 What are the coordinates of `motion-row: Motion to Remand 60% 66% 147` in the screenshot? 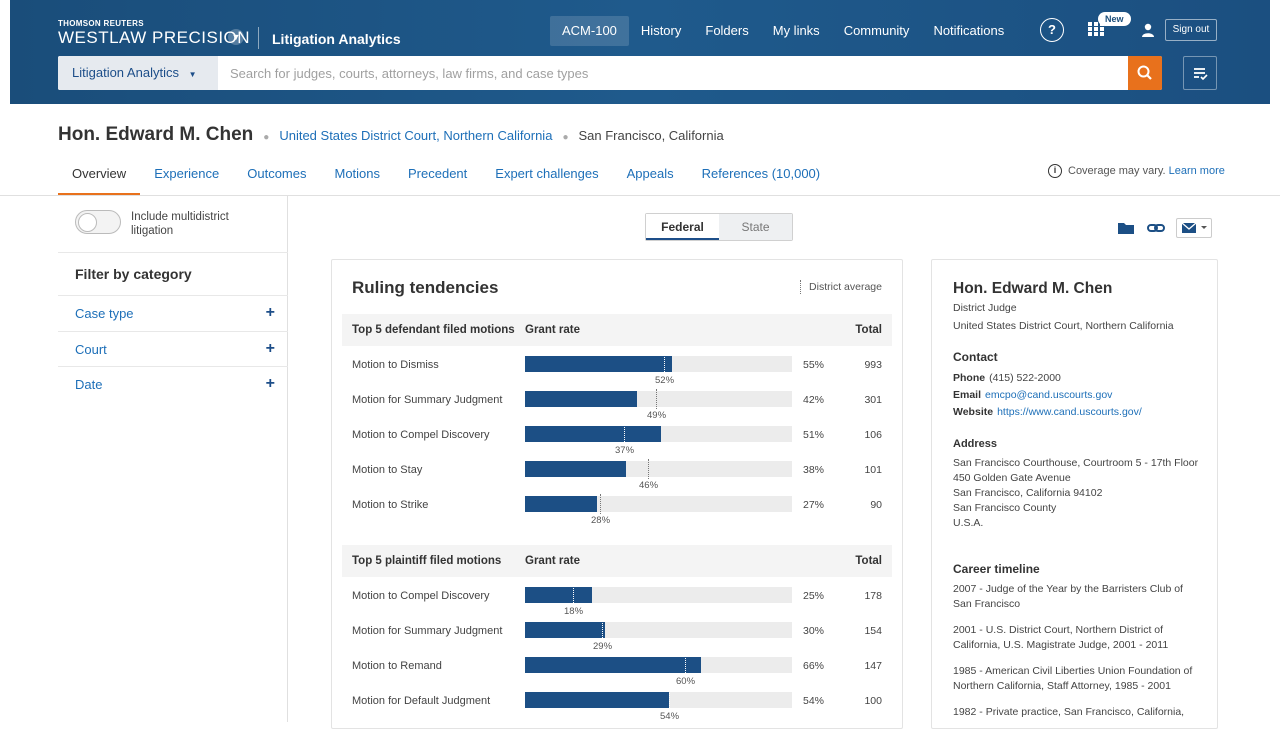 It's located at (617, 673).